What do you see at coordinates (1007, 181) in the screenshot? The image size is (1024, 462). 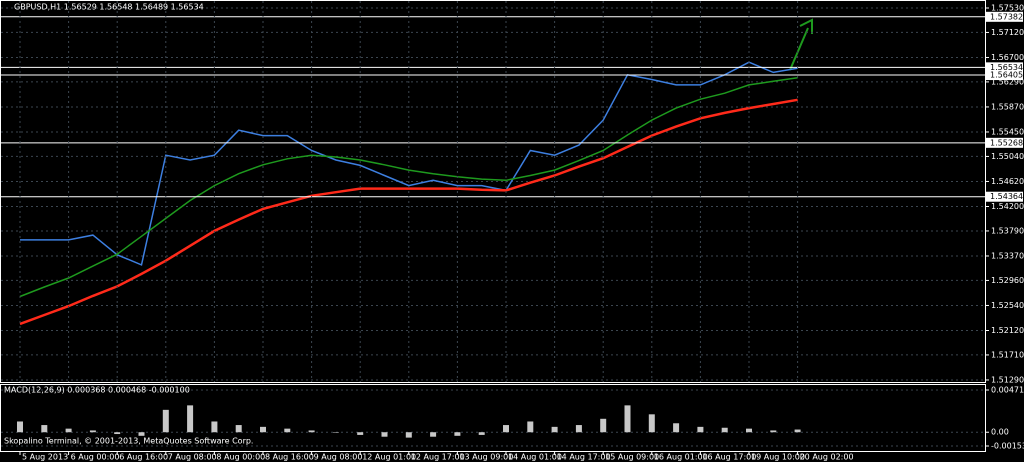 I see `y-tick-label: 1.54620` at bounding box center [1007, 181].